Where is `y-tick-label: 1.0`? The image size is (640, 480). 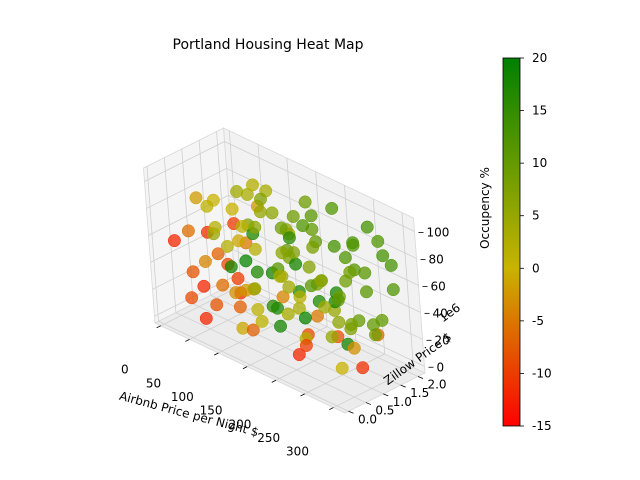
y-tick-label: 1.0 is located at coordinates (402, 402).